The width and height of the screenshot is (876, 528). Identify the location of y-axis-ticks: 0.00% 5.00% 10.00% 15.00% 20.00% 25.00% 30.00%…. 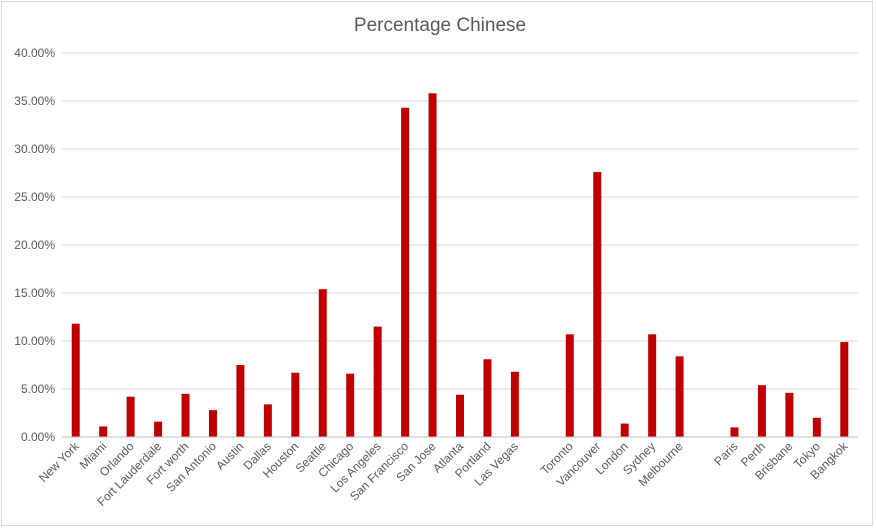
(34, 245).